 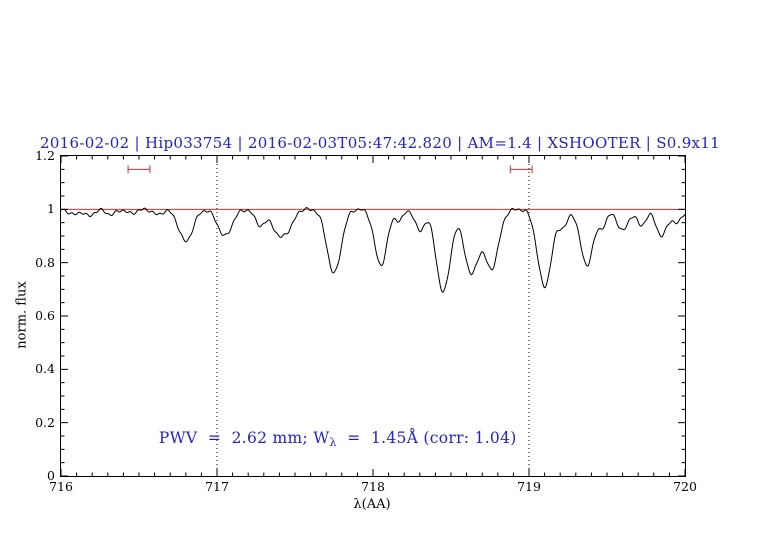 What do you see at coordinates (217, 486) in the screenshot?
I see `x-tick-label: 717` at bounding box center [217, 486].